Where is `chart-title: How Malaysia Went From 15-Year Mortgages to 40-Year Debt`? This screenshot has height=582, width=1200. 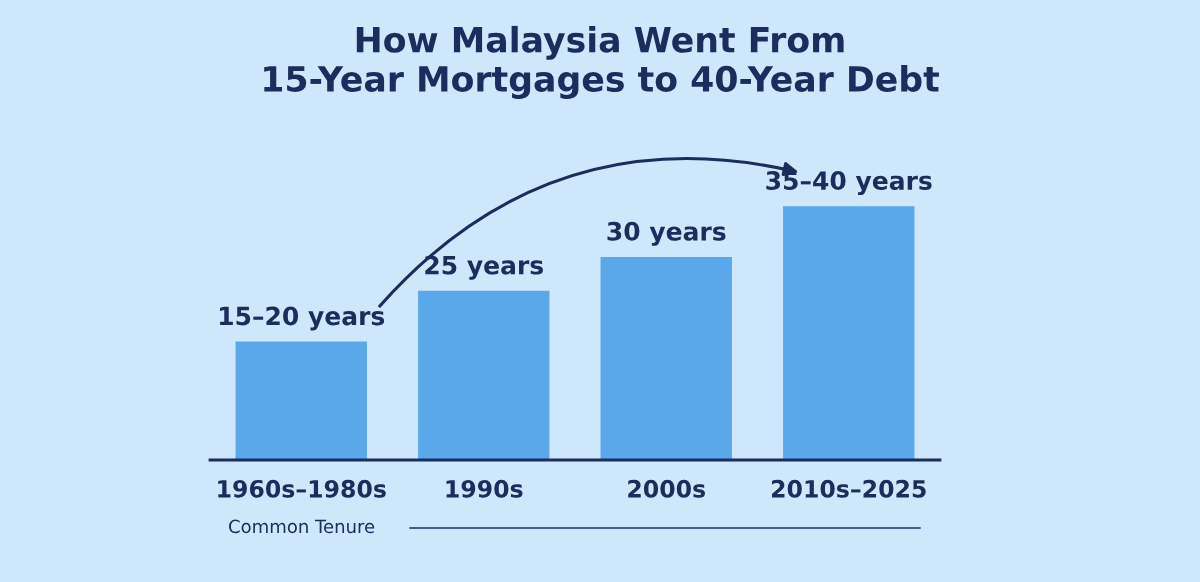
chart-title: How Malaysia Went From 15-Year Mortgages to 40-Year Debt is located at coordinates (601, 62).